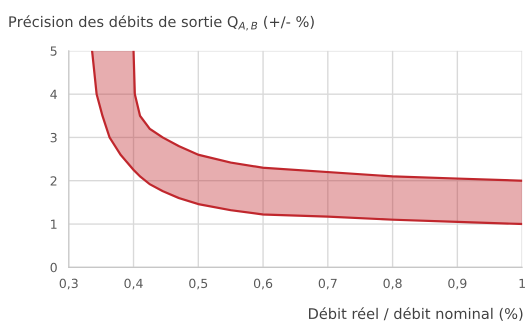  Describe the element at coordinates (263, 284) in the screenshot. I see `x-tick-label: 0,6` at that location.